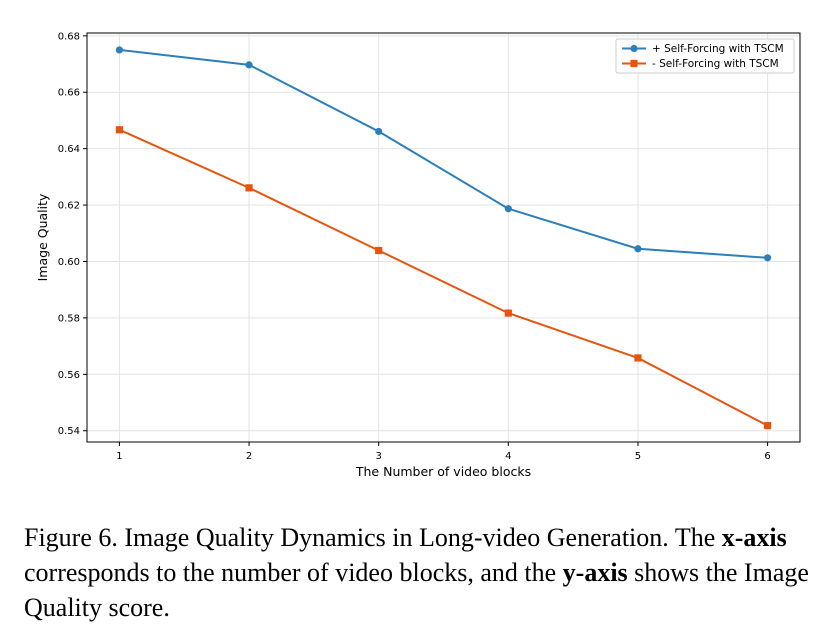 The width and height of the screenshot is (826, 637). What do you see at coordinates (69, 262) in the screenshot?
I see `y-tick-label: 0.60` at bounding box center [69, 262].